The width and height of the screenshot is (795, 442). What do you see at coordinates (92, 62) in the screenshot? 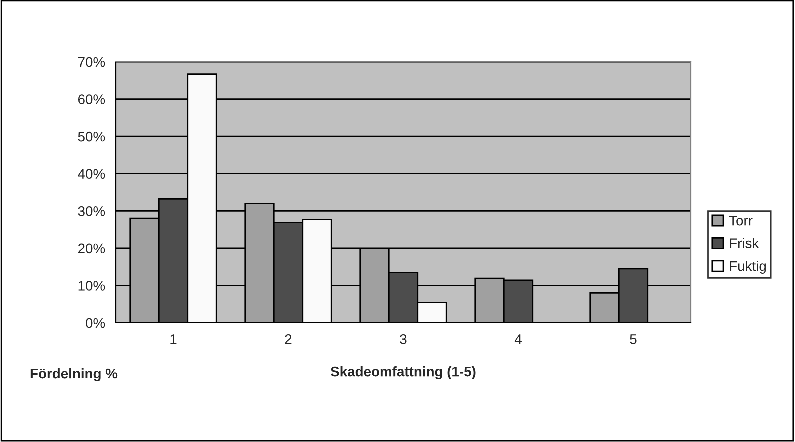
I see `y-tick-label: 70%` at bounding box center [92, 62].